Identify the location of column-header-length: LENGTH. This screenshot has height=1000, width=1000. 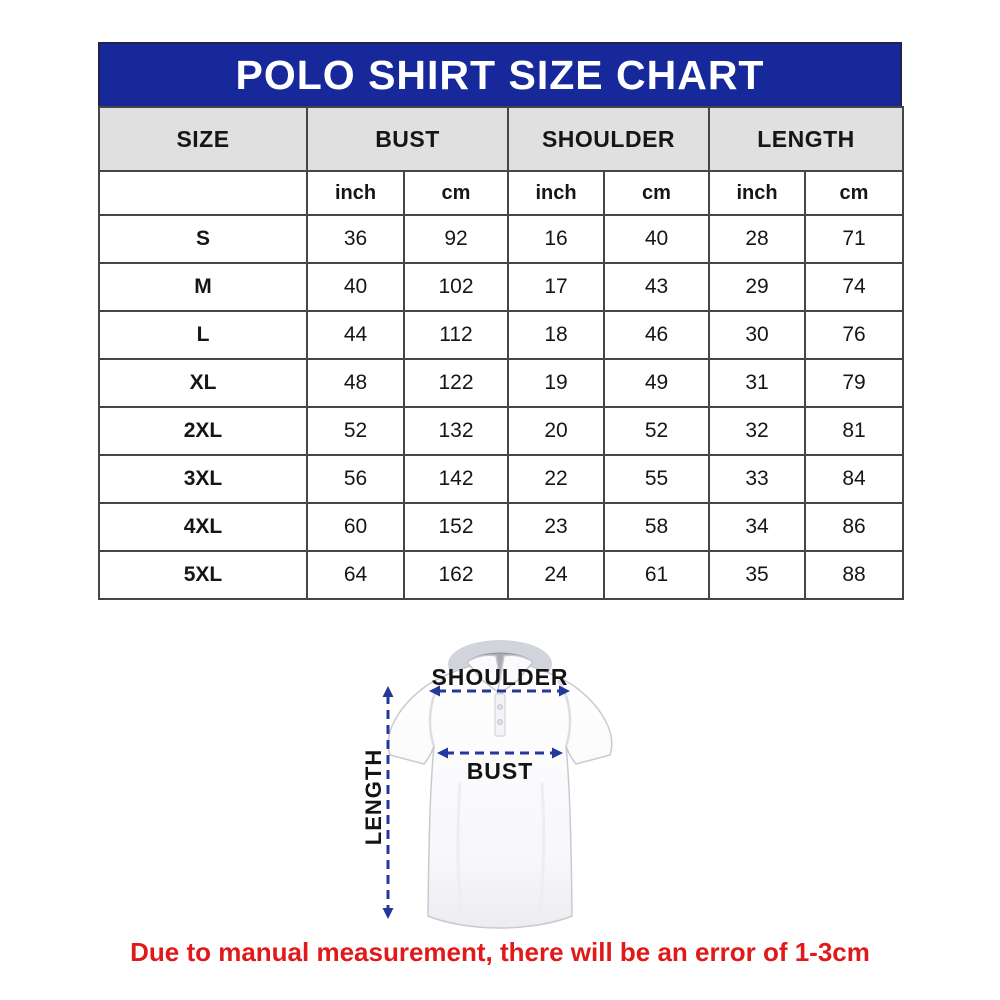
(806, 139).